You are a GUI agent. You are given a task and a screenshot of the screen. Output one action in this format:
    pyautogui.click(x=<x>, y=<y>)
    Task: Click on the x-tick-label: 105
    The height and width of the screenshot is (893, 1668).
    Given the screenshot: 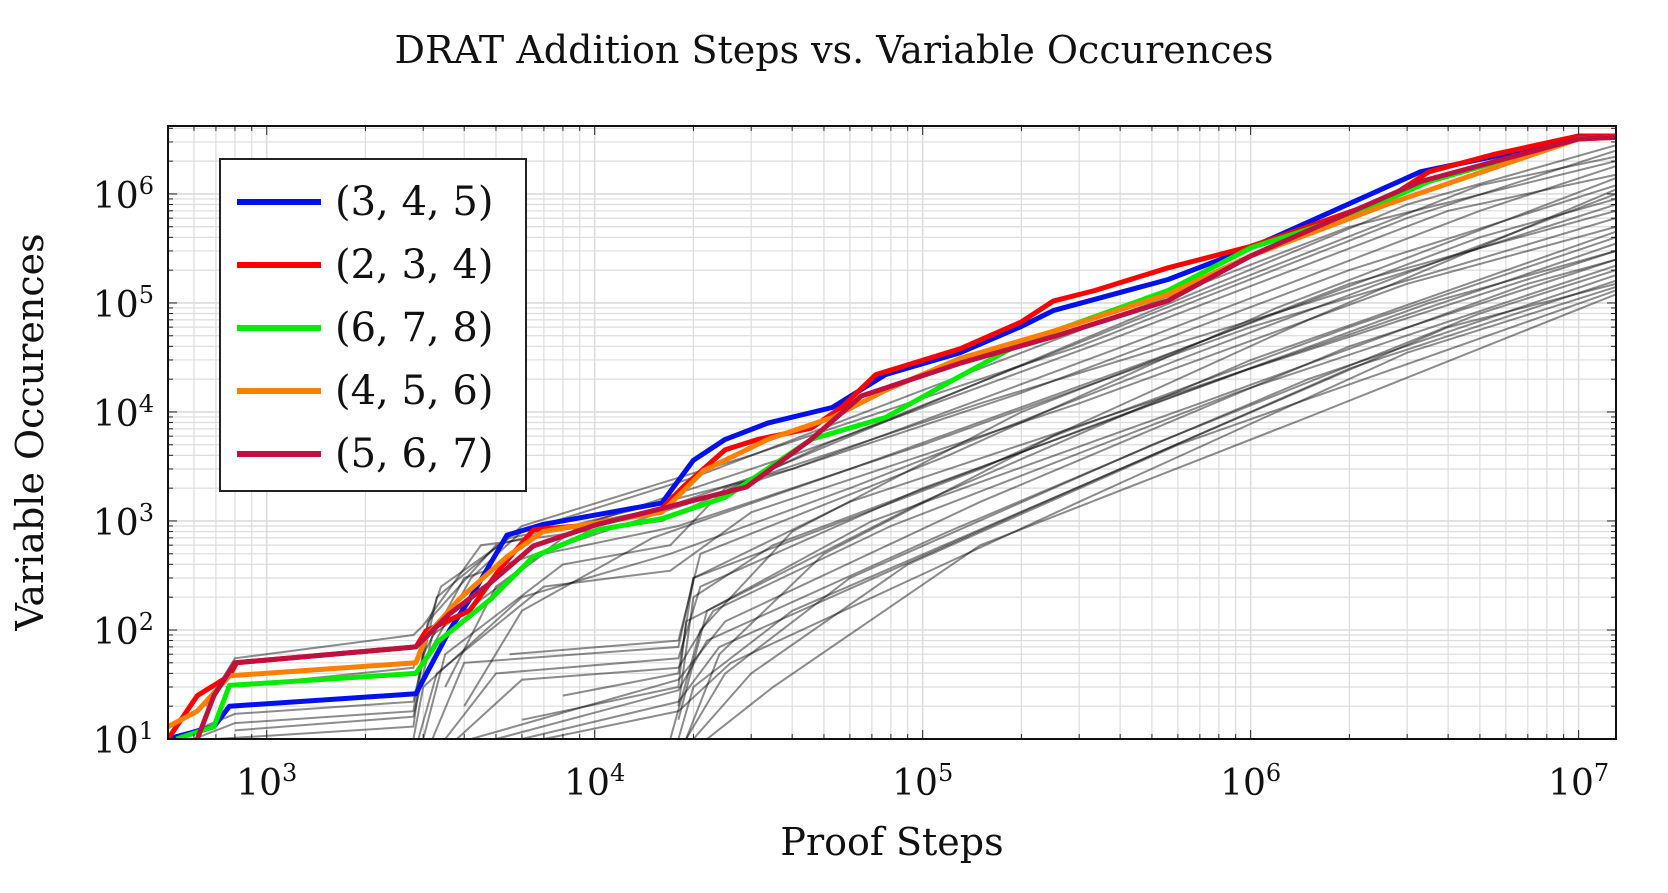 What is the action you would take?
    pyautogui.click(x=922, y=781)
    